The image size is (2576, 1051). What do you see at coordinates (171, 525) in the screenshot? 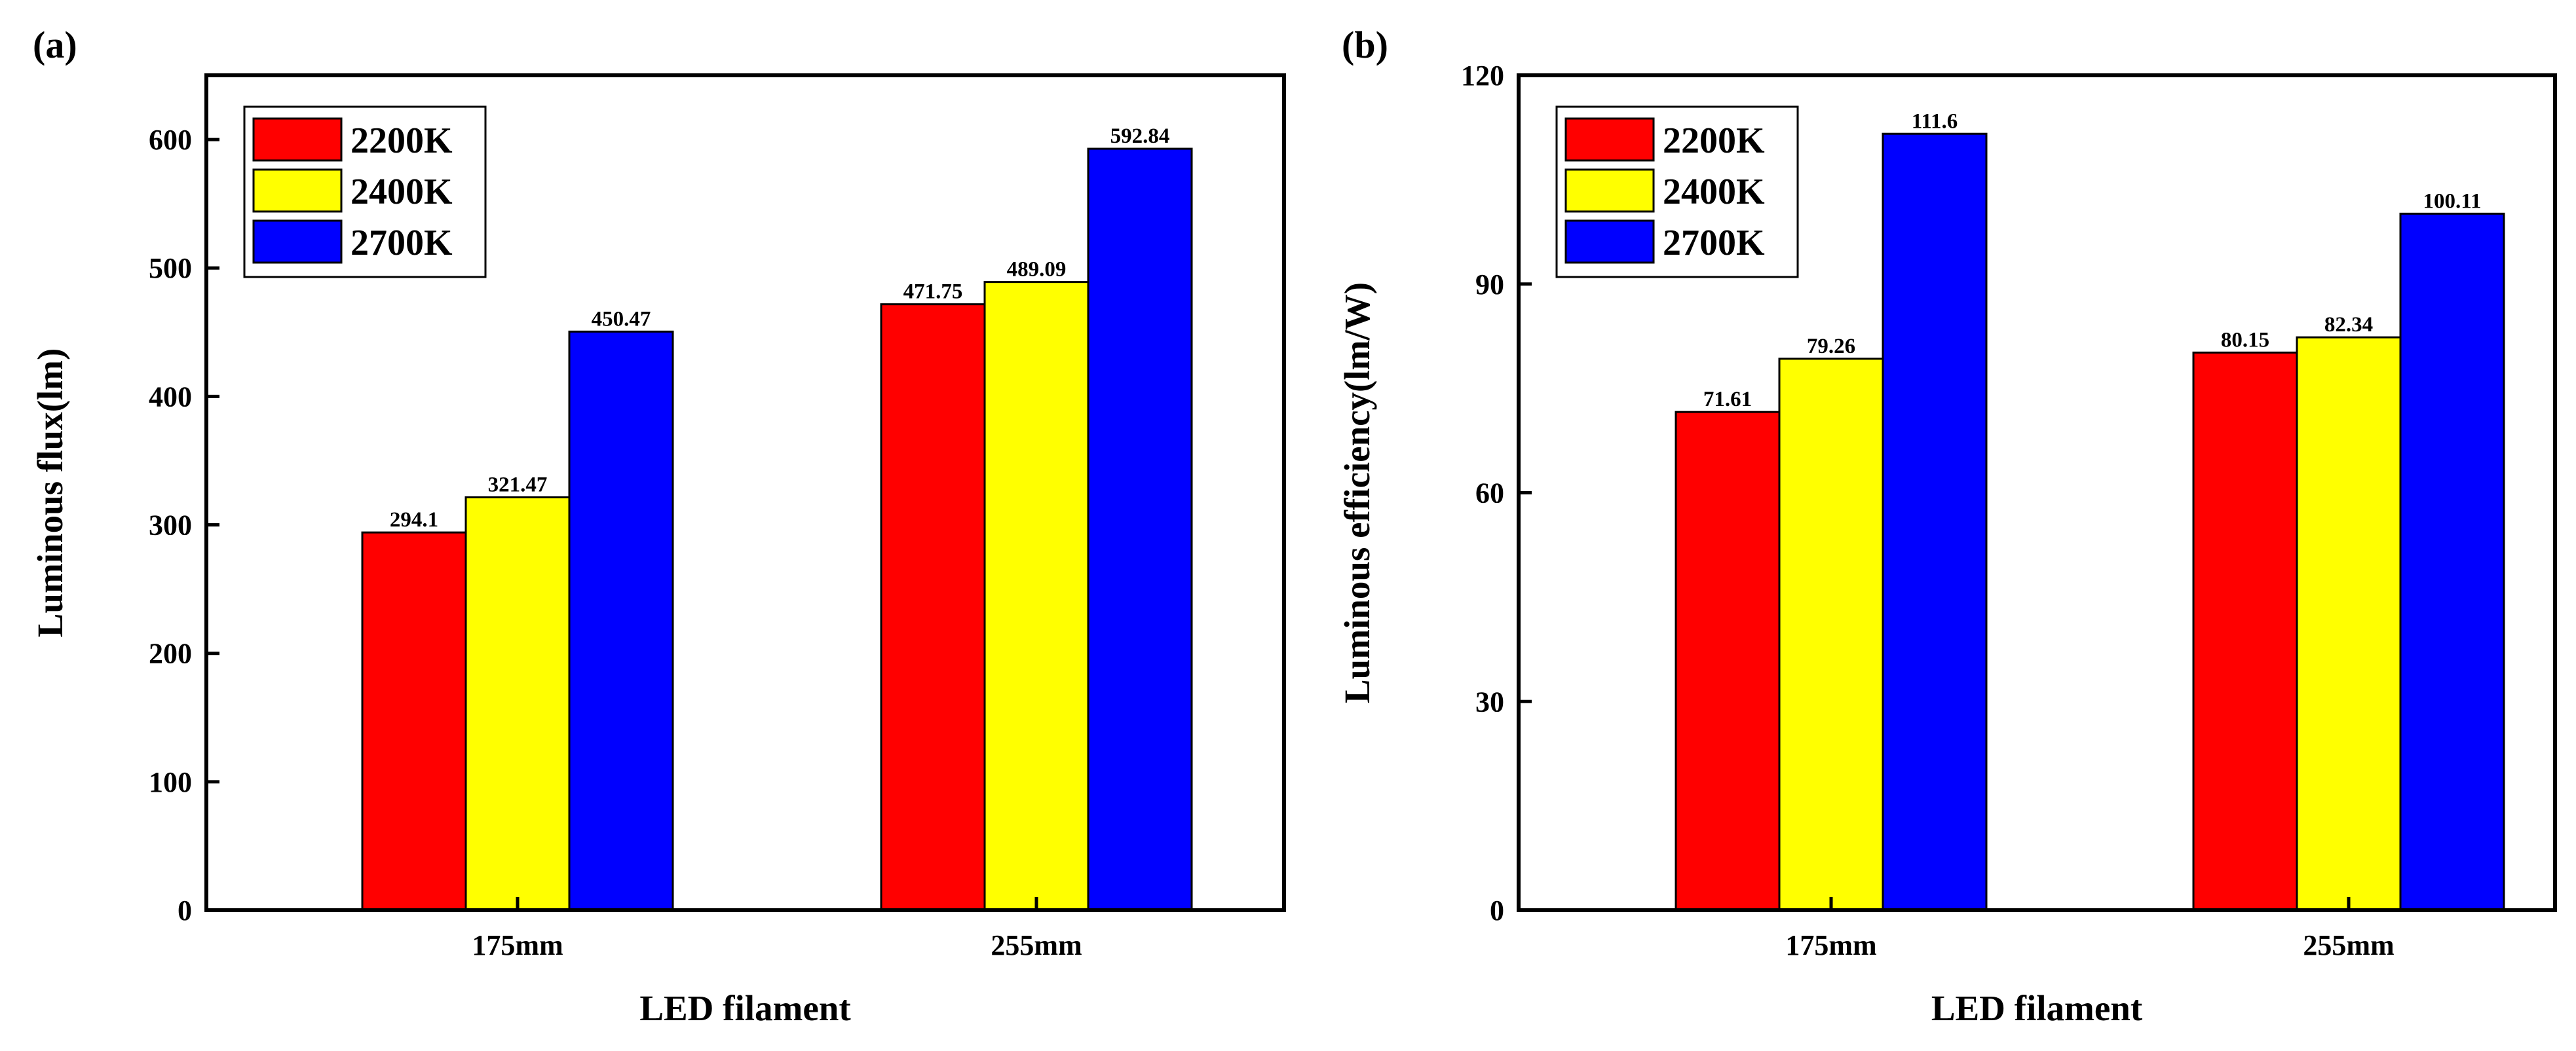
I see `y-tick-label: 300` at bounding box center [171, 525].